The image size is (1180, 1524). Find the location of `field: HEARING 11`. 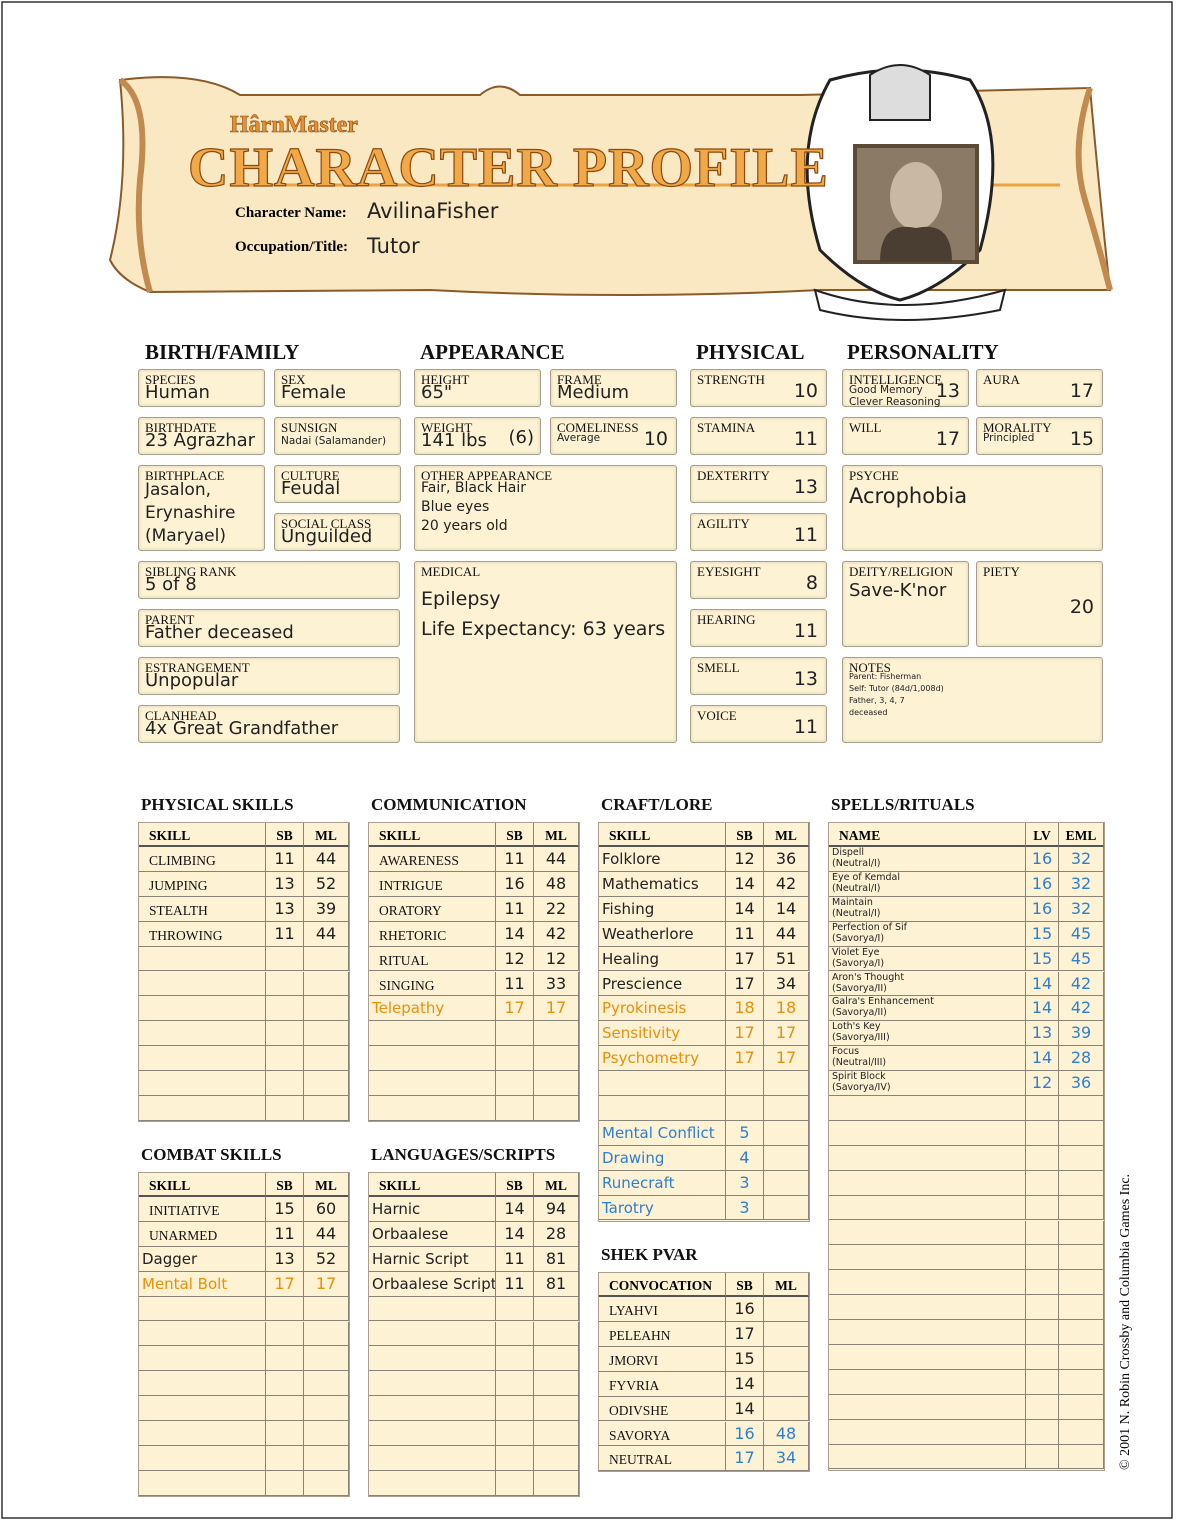

field: HEARING 11 is located at coordinates (758, 628).